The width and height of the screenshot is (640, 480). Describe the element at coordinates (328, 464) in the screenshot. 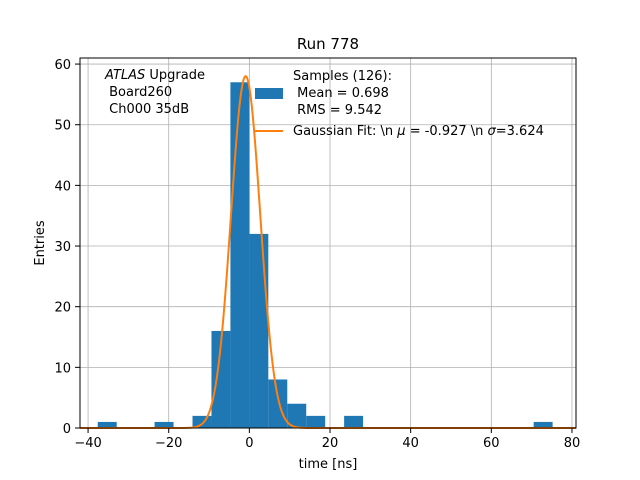

I see `x-axis-title: time [ns]` at that location.